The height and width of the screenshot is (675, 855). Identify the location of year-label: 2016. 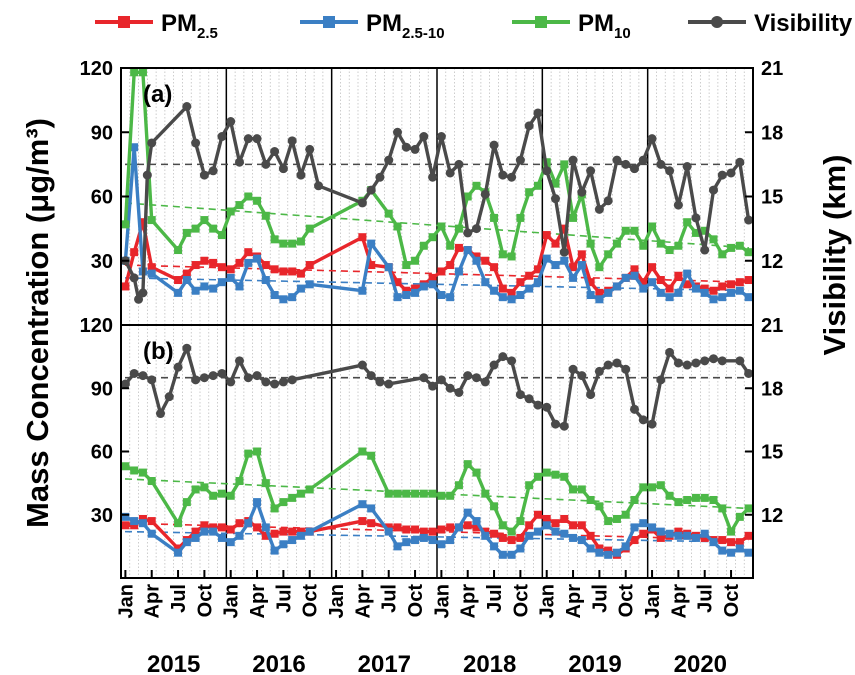
(278, 663).